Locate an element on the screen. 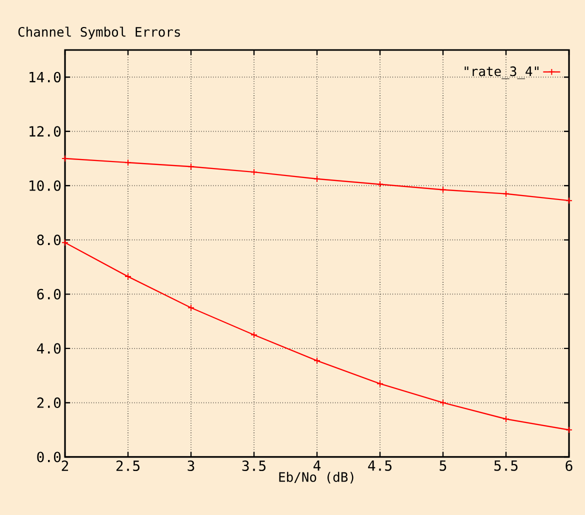  y-tick-label: 12.0 is located at coordinates (45, 131).